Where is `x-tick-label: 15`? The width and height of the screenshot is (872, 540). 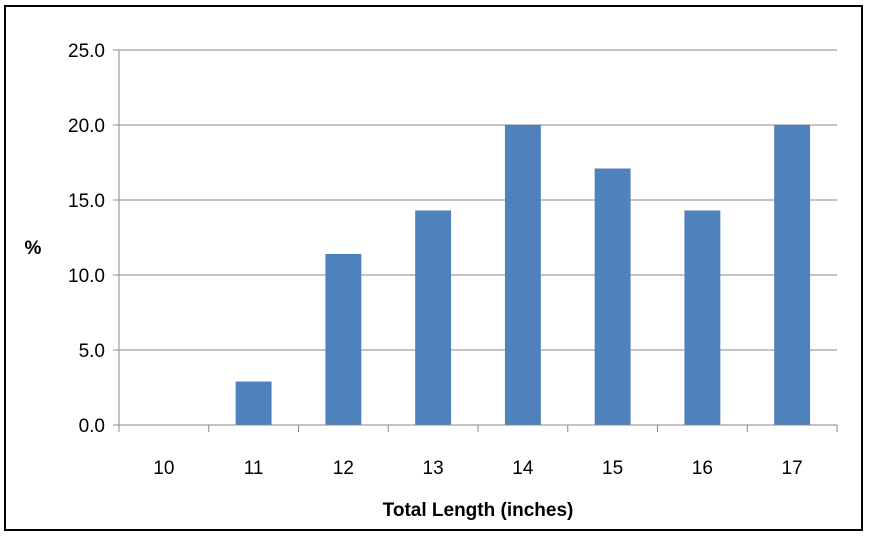 x-tick-label: 15 is located at coordinates (612, 468).